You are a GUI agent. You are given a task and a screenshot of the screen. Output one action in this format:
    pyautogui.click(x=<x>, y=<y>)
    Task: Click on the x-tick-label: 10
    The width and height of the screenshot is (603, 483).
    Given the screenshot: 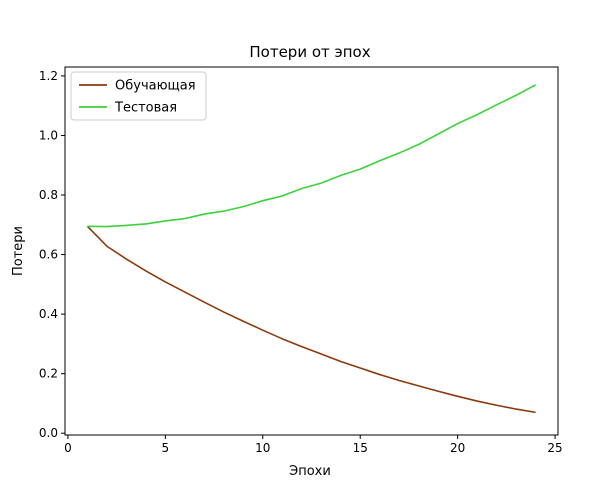 What is the action you would take?
    pyautogui.click(x=262, y=448)
    